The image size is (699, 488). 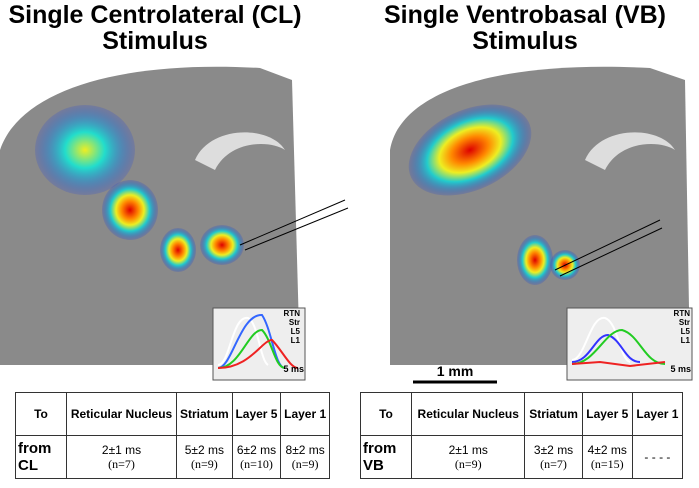 I want to click on cell: 3±2 ms (n=7), so click(x=553, y=457).